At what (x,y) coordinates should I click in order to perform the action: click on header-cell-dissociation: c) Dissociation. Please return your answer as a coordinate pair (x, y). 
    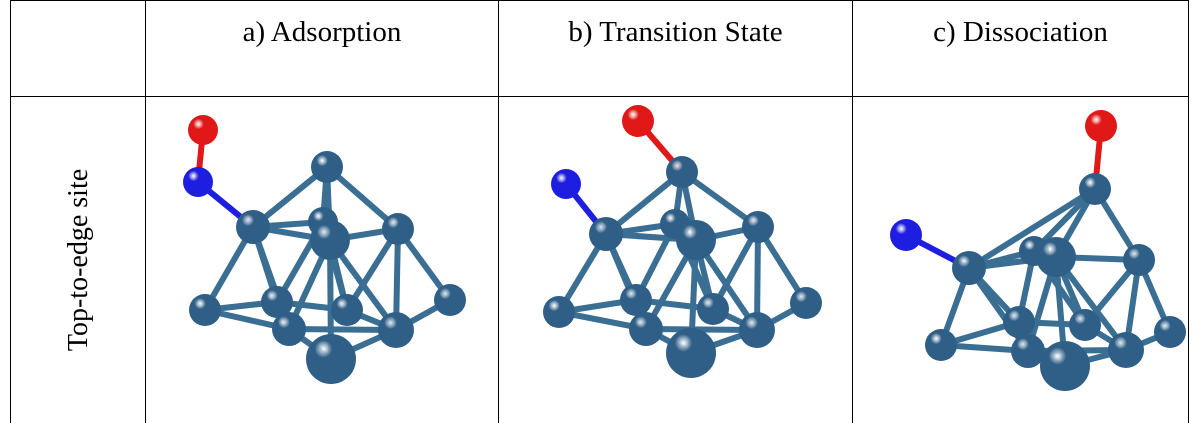
    Looking at the image, I should click on (1020, 48).